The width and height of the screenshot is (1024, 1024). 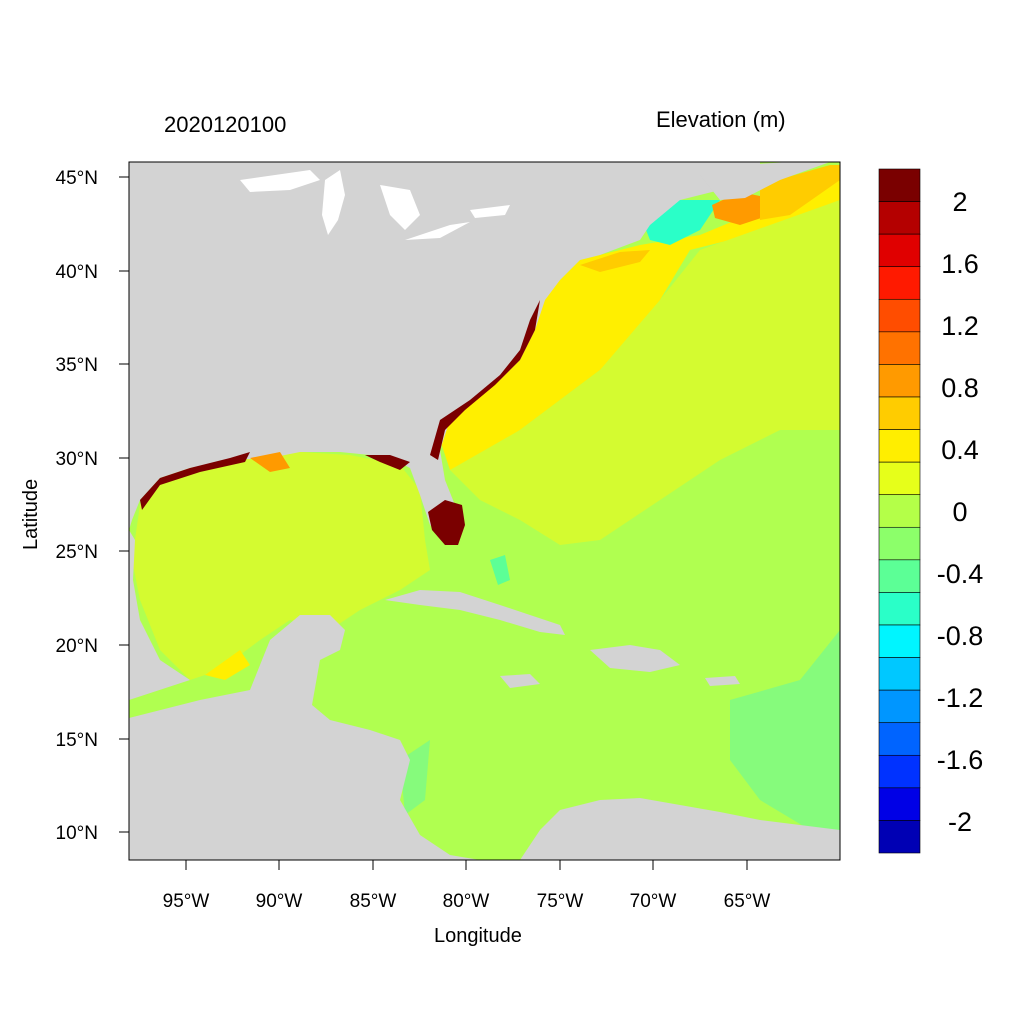 What do you see at coordinates (680, 829) in the screenshot?
I see `south-america-land` at bounding box center [680, 829].